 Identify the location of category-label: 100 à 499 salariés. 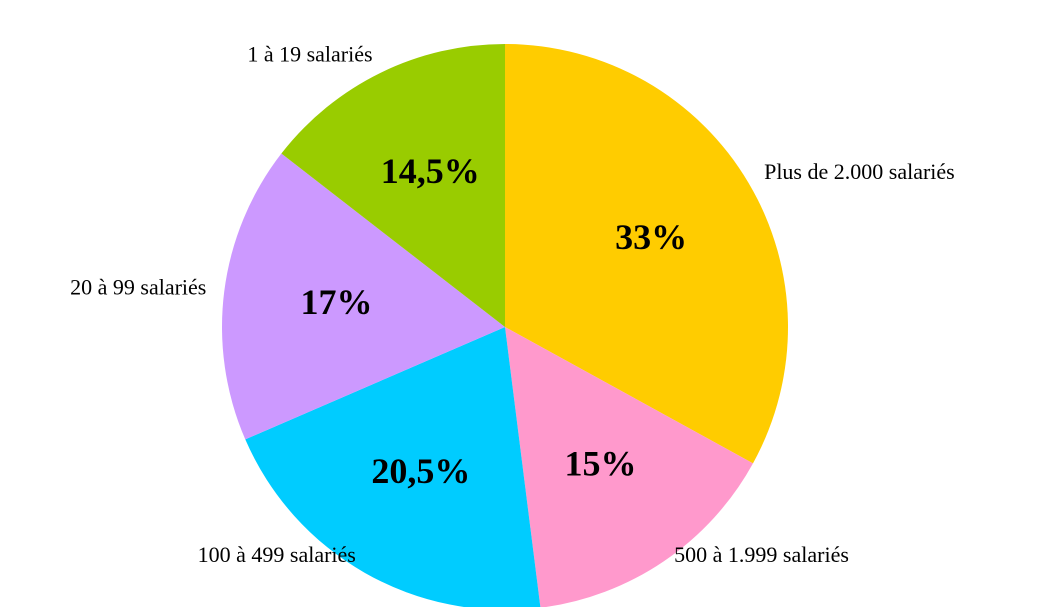
(277, 554).